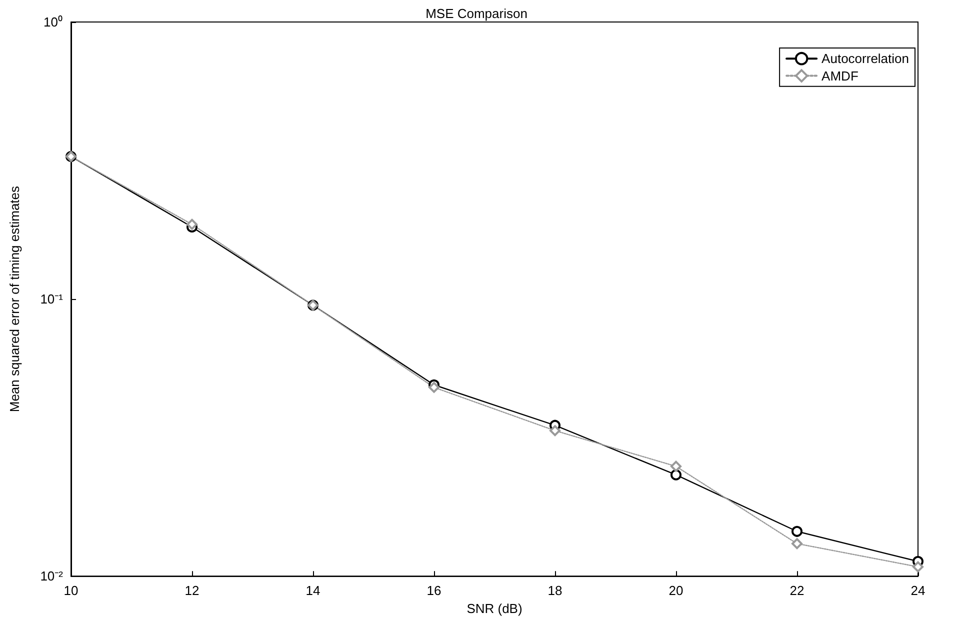  I want to click on x-tick-label: 22, so click(797, 590).